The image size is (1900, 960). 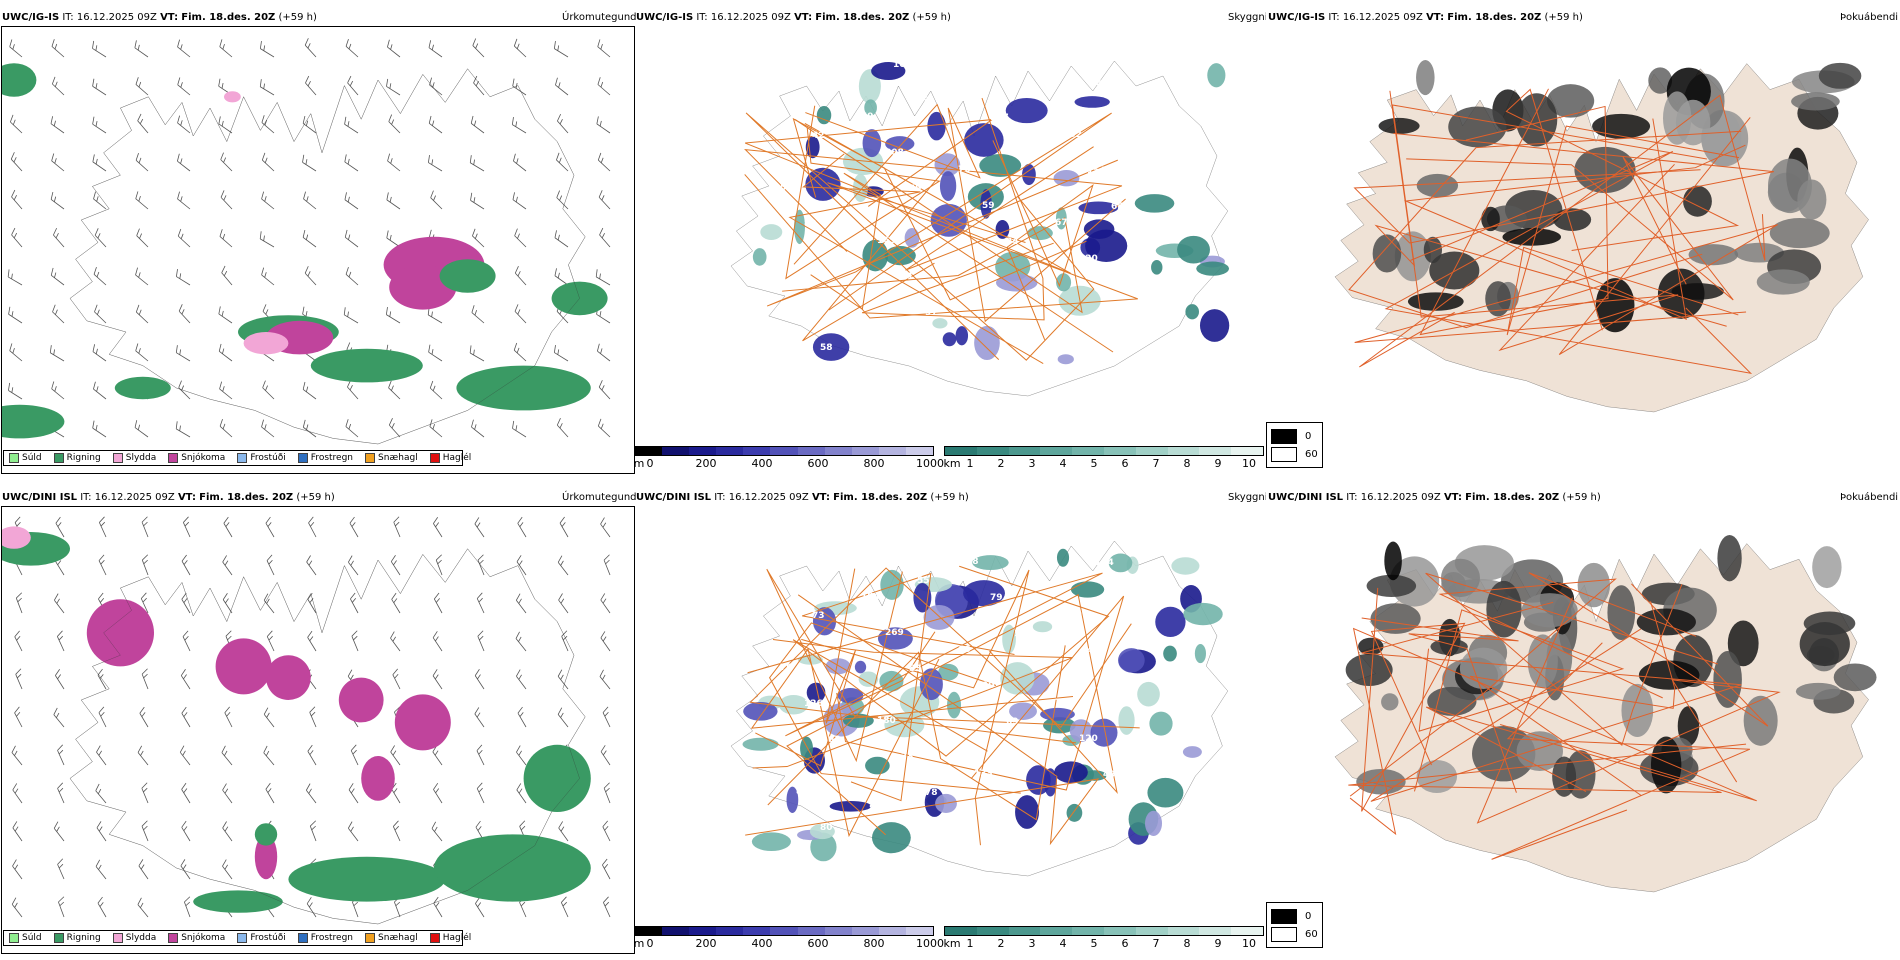 I want to click on cloud-base-value: 37, so click(x=1004, y=810).